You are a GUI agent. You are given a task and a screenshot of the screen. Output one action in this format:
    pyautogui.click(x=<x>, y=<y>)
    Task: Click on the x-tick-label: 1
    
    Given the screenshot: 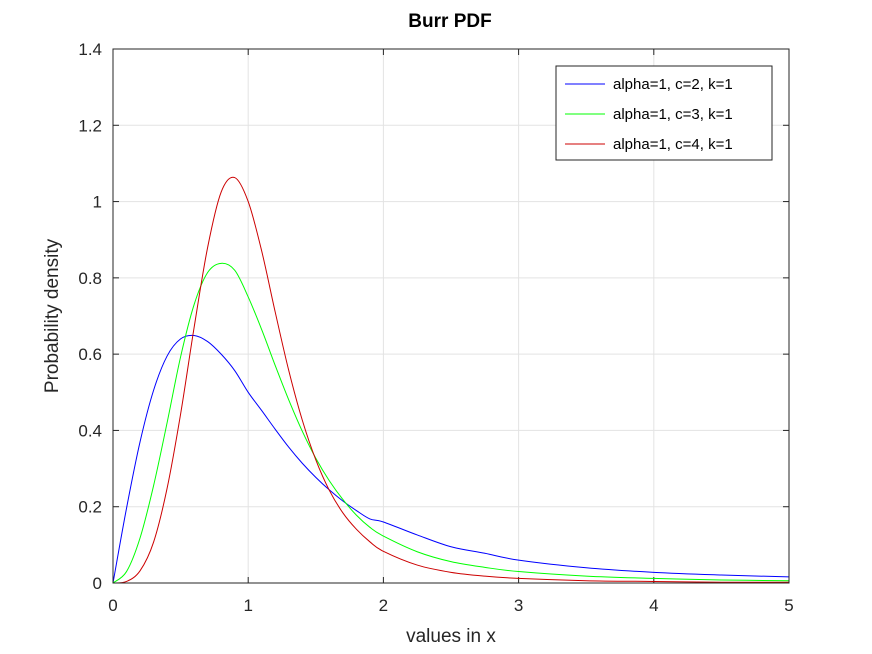 What is the action you would take?
    pyautogui.click(x=247, y=605)
    